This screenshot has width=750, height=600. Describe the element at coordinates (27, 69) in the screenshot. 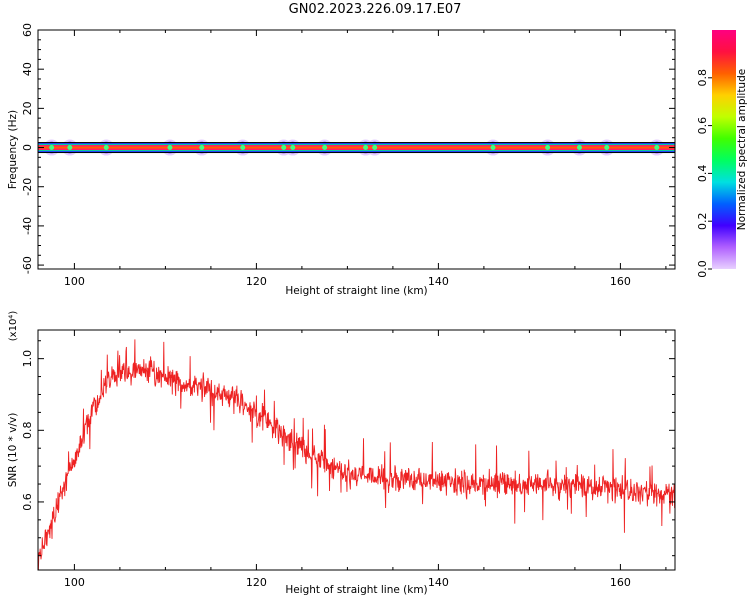

I see `spectrogram-ytick-label: 40` at that location.